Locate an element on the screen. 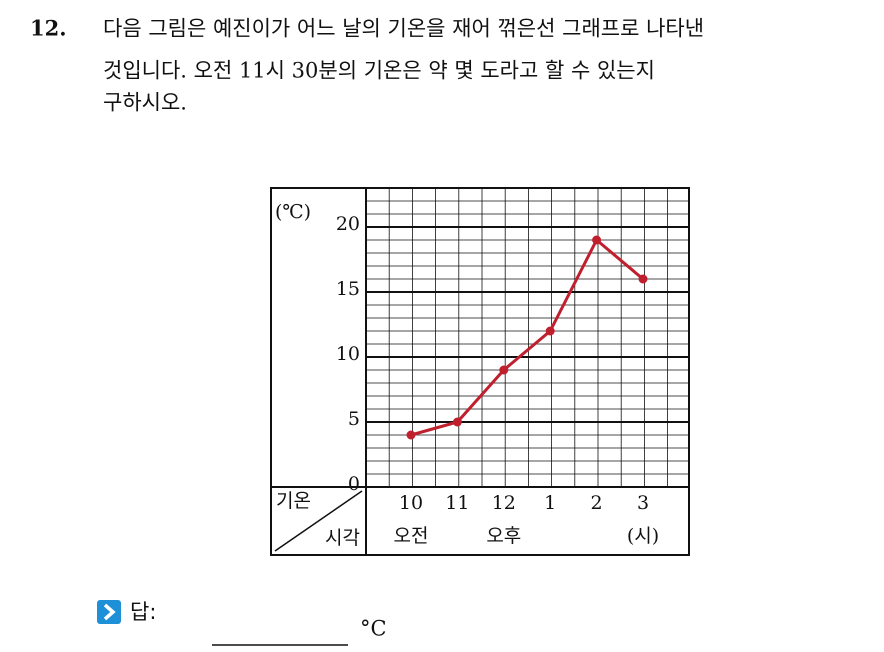  x-unit: (시) is located at coordinates (643, 536).